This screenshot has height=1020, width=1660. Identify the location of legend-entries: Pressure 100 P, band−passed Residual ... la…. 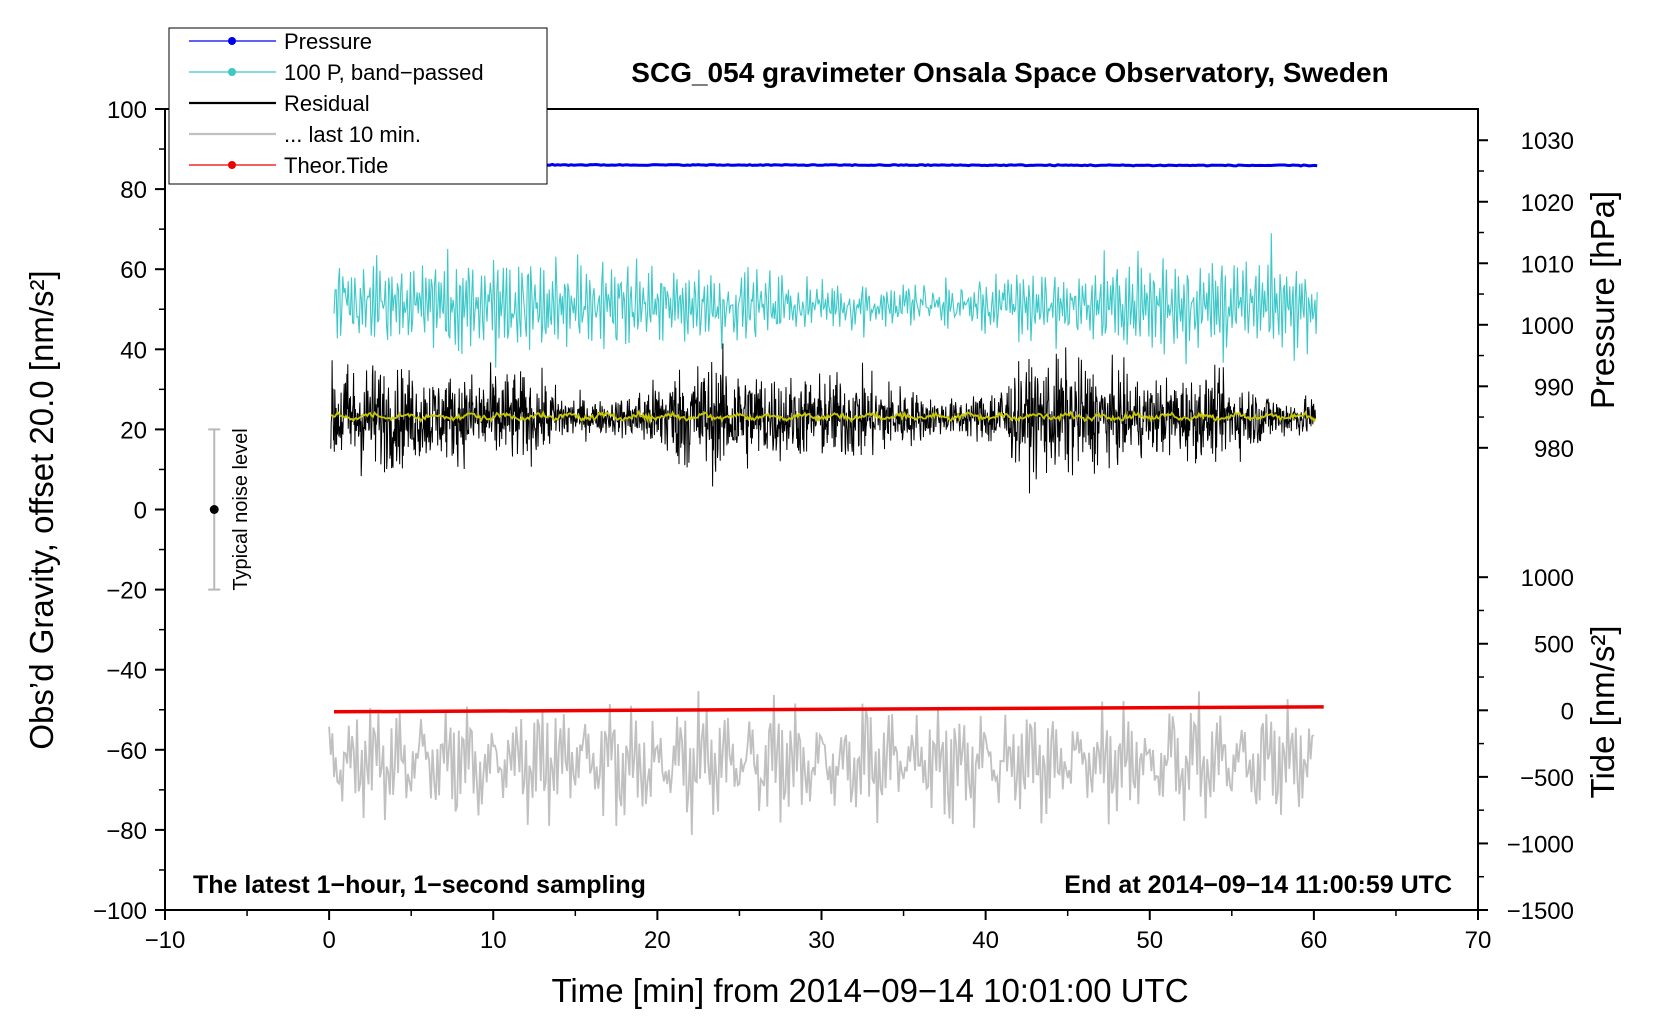
(336, 103).